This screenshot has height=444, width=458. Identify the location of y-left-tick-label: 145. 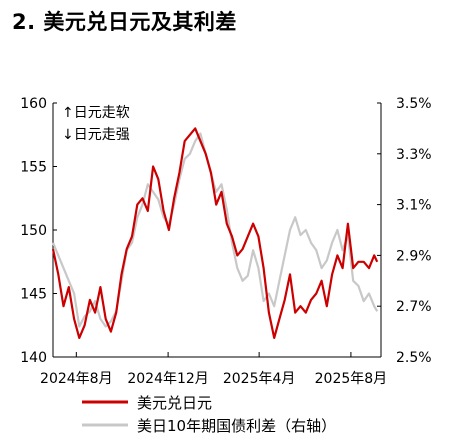
(33, 295).